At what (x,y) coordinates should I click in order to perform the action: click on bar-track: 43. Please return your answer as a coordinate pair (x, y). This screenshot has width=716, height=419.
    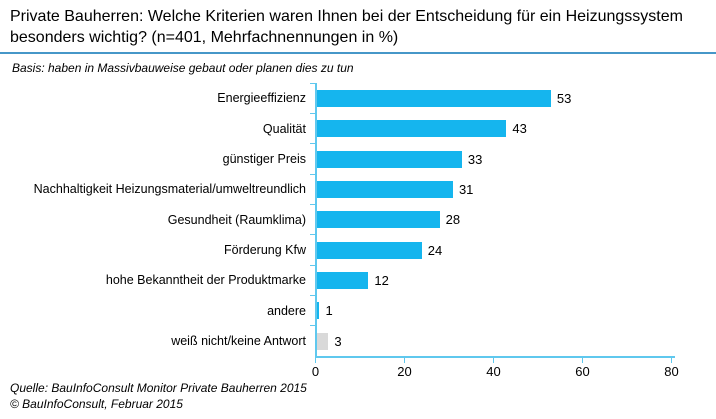
    Looking at the image, I should click on (515, 129).